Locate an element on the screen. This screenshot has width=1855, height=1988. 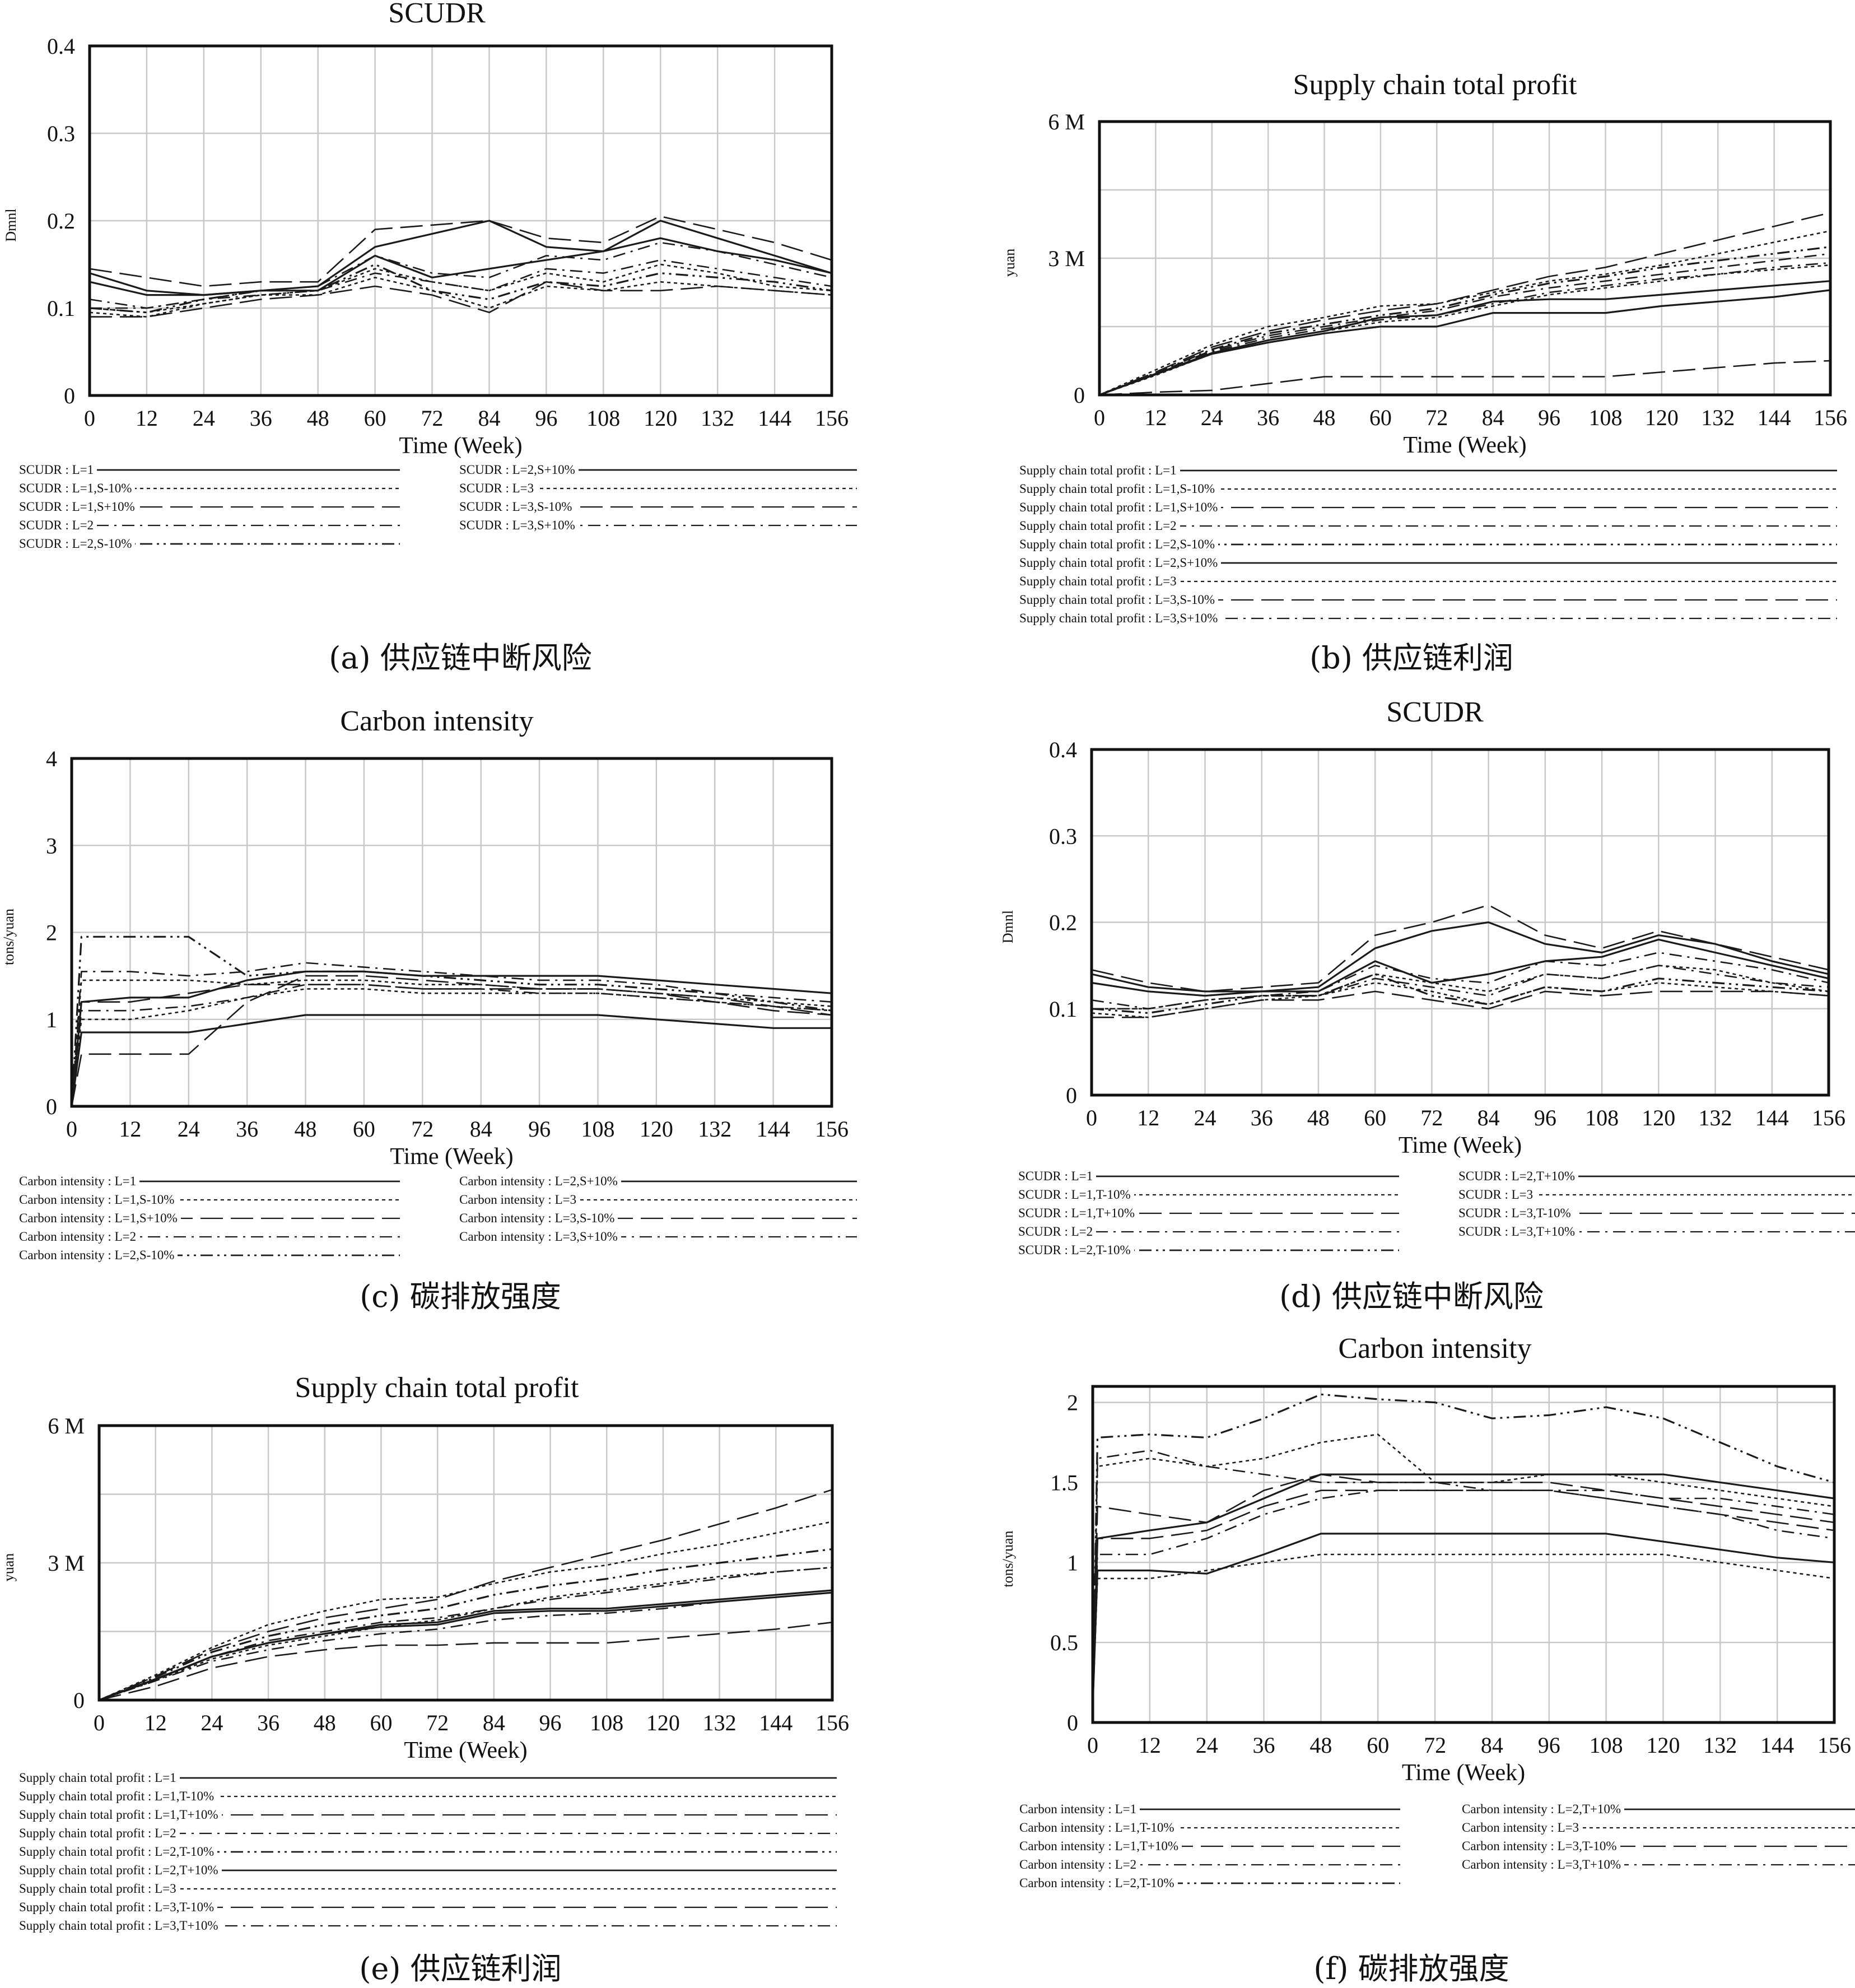
legend-item: Carbon intensity : L=2 is located at coordinates (1209, 1864).